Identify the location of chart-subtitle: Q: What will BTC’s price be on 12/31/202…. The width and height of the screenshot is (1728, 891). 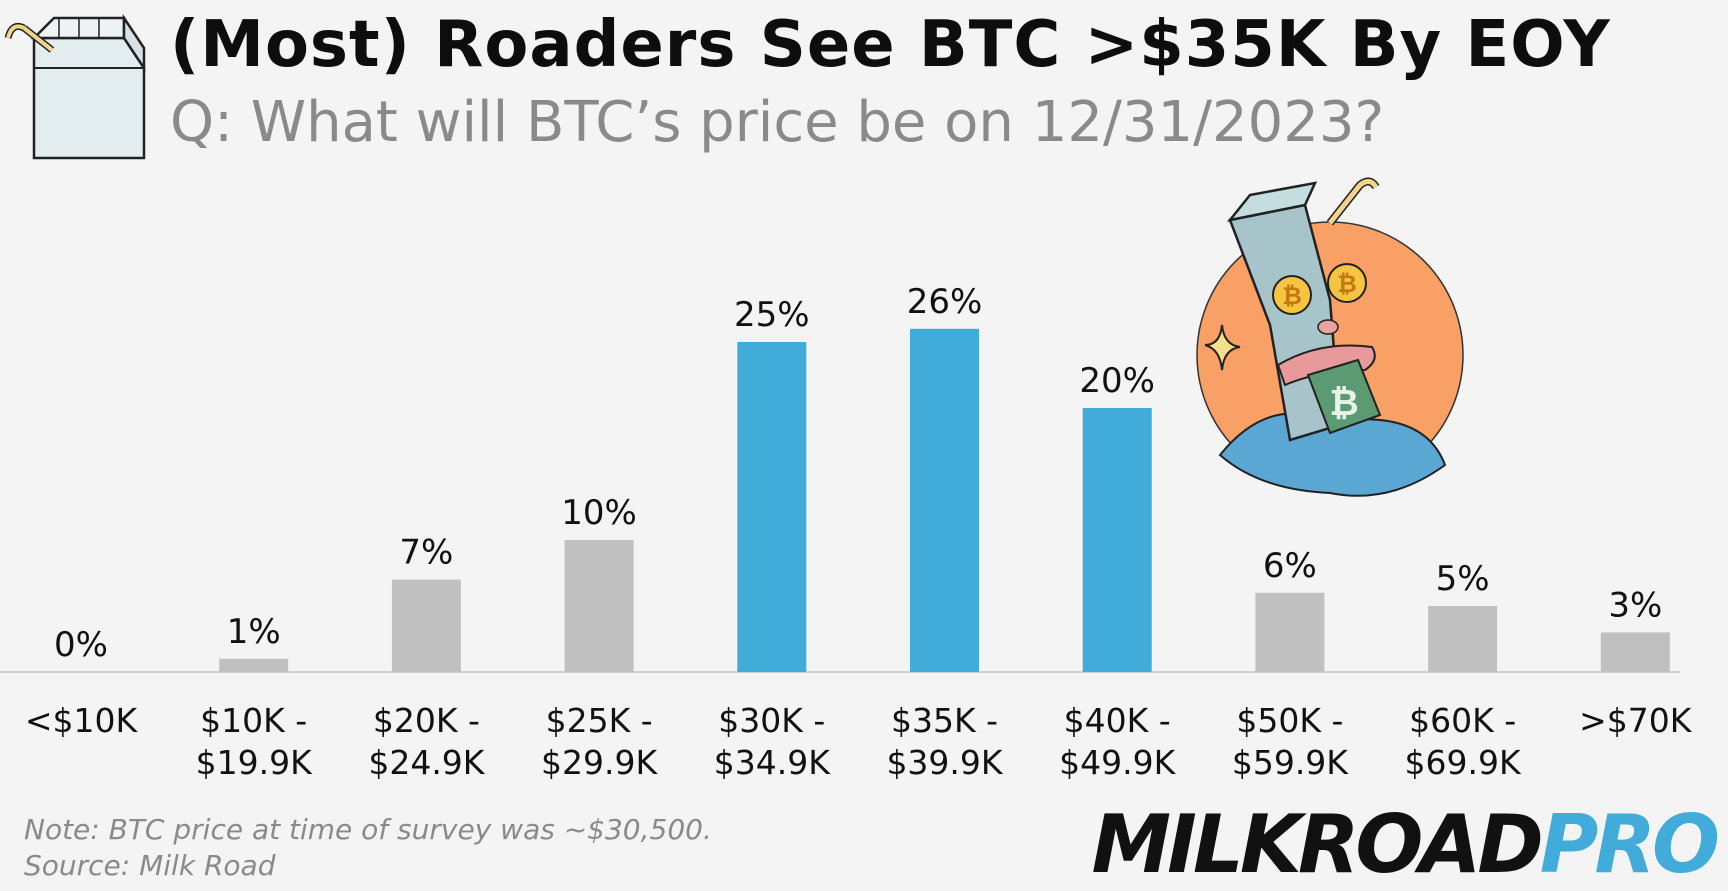
(777, 122).